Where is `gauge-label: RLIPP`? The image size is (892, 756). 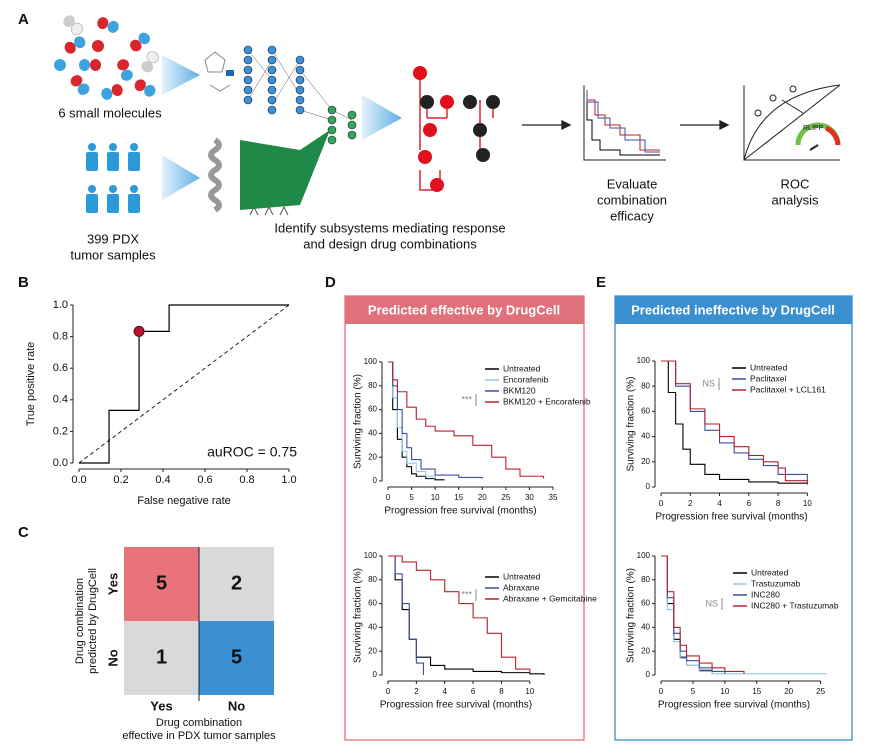 gauge-label: RLIPP is located at coordinates (813, 128).